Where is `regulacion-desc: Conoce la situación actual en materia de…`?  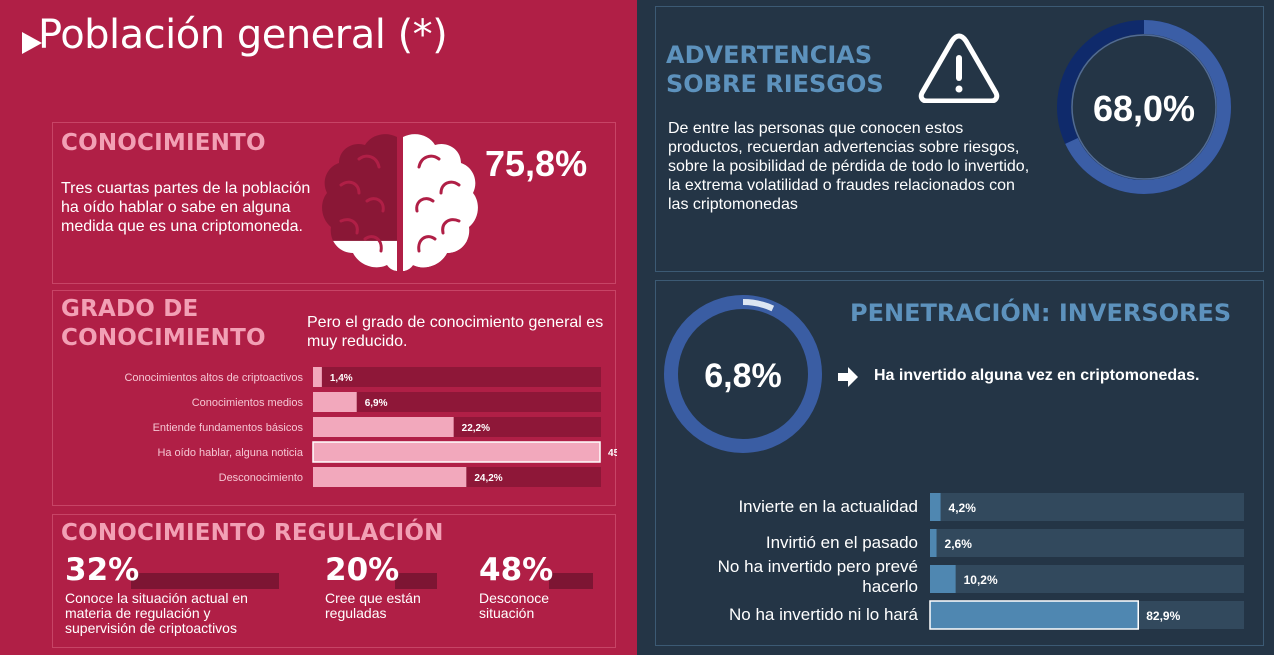 regulacion-desc: Conoce la situación actual en materia de… is located at coordinates (156, 613).